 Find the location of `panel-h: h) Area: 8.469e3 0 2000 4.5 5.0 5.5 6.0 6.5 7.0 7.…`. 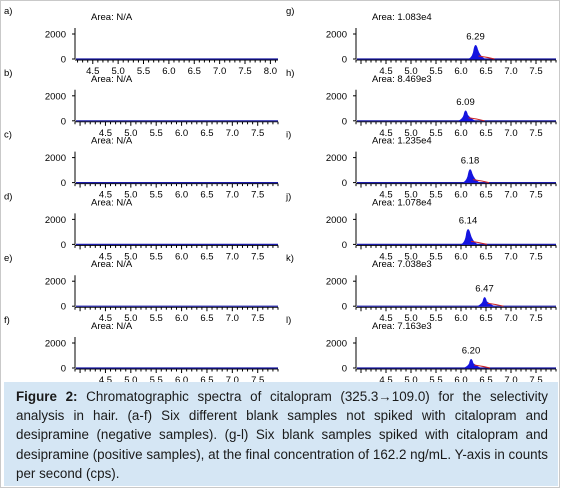

panel-h: h) Area: 8.469e3 0 2000 4.5 5.0 5.5 6.0 6.5 7.0 7.… is located at coordinates (421, 103).